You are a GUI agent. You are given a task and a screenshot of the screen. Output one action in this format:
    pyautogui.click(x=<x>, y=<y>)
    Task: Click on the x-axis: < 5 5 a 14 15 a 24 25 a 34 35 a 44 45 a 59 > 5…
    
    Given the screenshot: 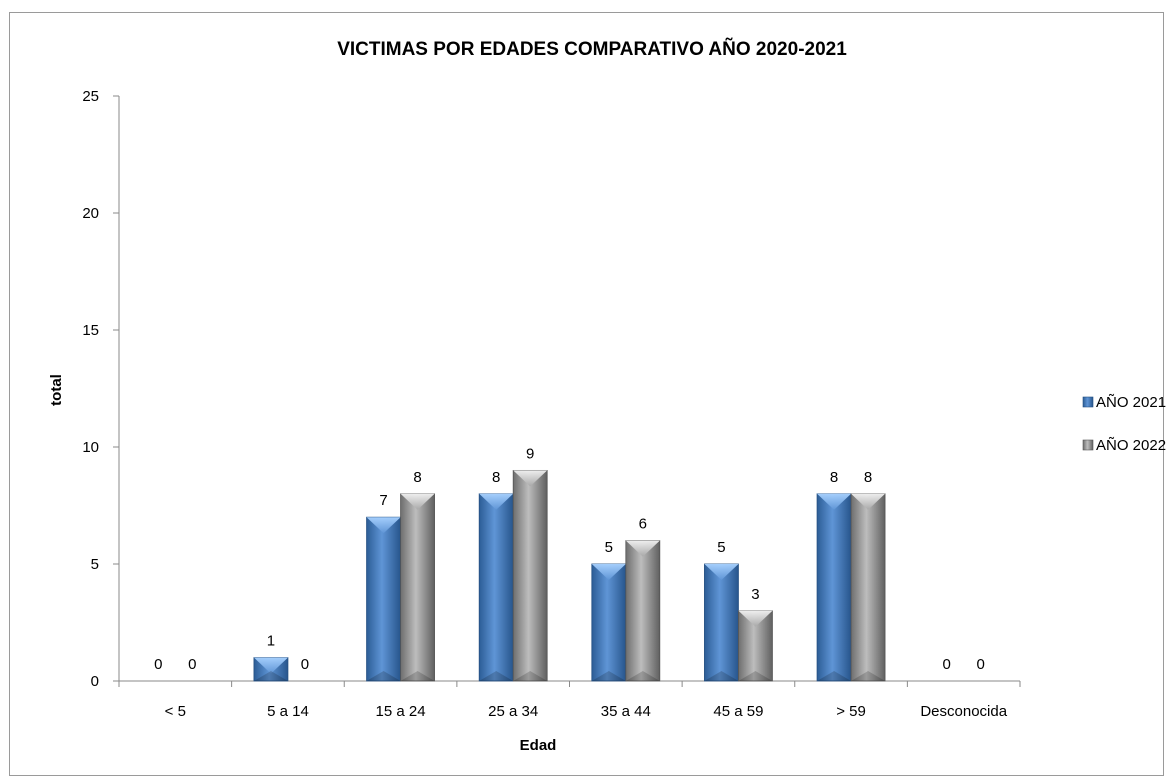 What is the action you would take?
    pyautogui.click(x=569, y=700)
    